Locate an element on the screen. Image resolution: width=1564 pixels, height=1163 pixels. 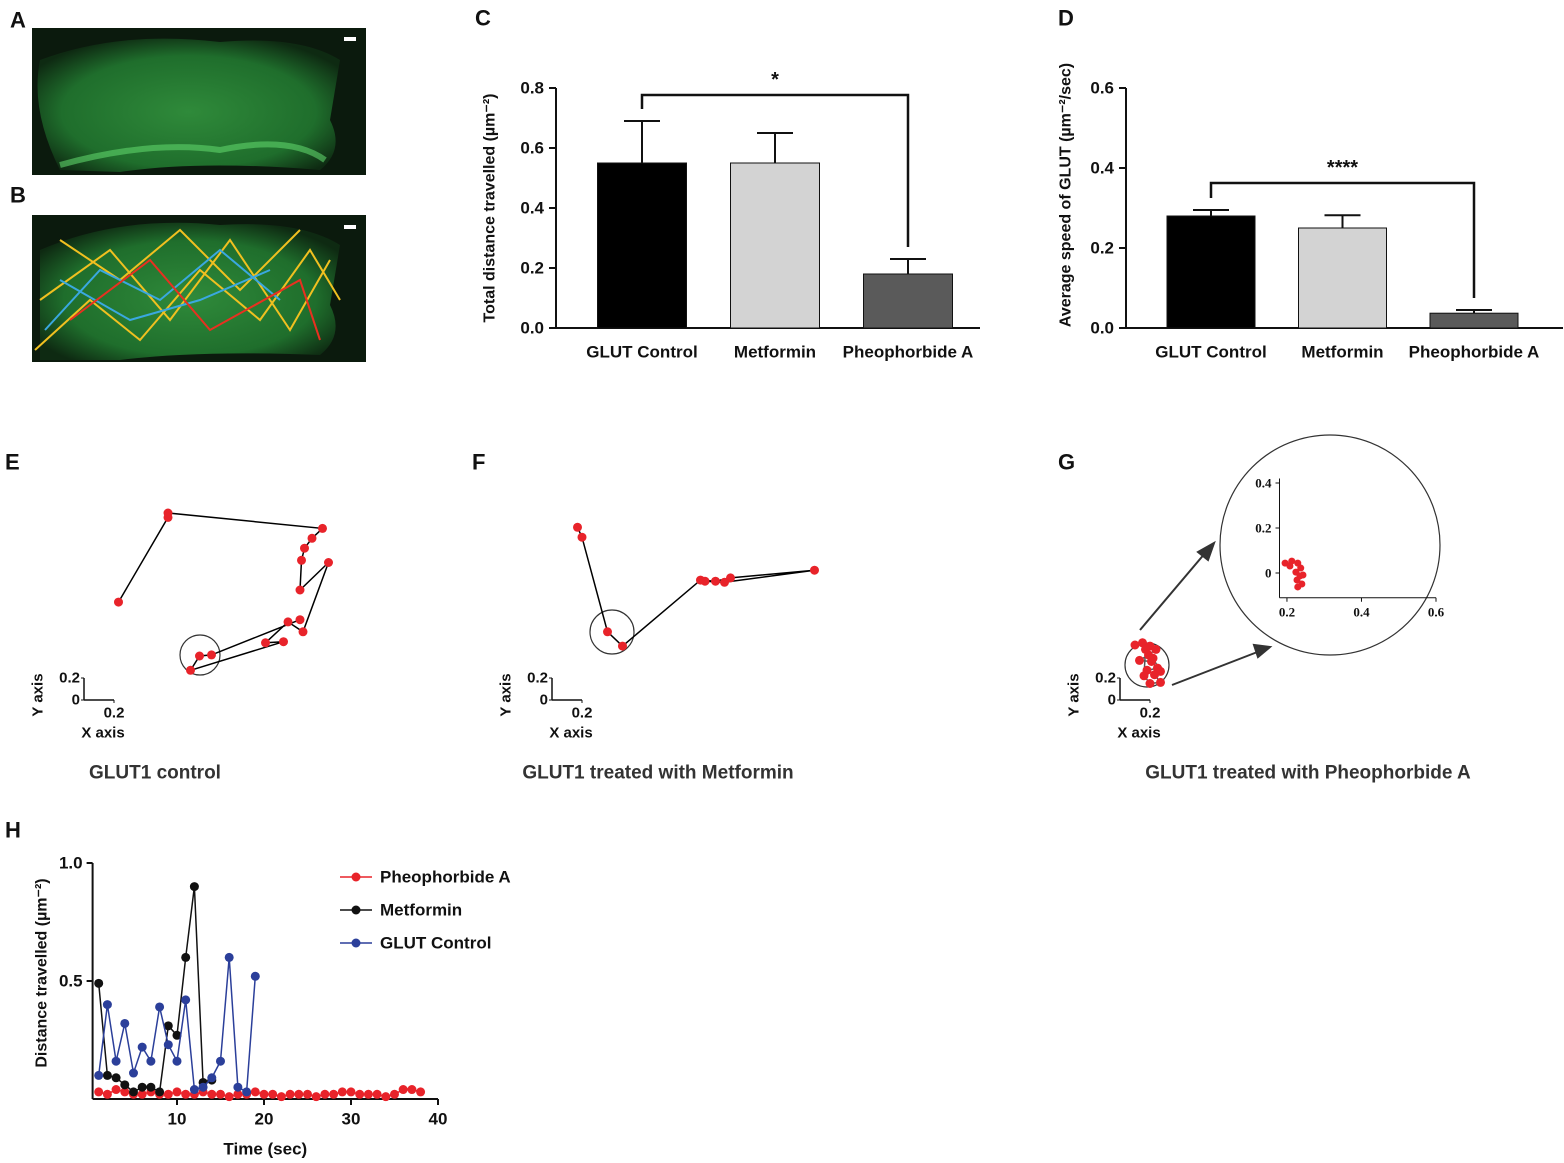
x-tick-label: 10 is located at coordinates (177, 1119).